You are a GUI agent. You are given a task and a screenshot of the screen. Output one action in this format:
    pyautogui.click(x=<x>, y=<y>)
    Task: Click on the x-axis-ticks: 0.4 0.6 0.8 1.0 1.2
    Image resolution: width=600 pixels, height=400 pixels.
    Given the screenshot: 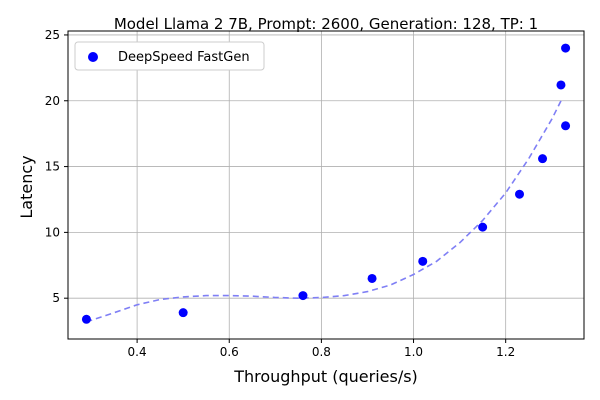 What is the action you would take?
    pyautogui.click(x=321, y=349)
    